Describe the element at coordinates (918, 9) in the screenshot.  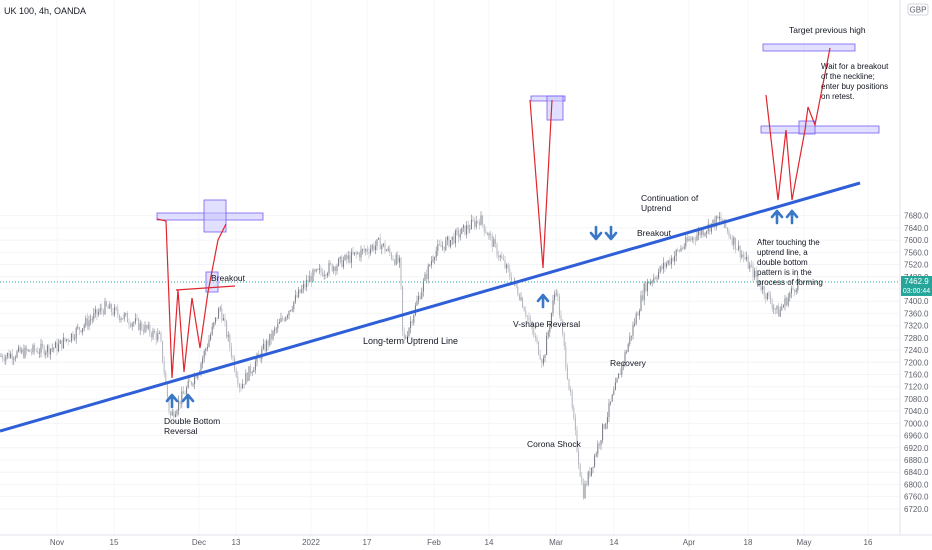
I see `currency-badge` at that location.